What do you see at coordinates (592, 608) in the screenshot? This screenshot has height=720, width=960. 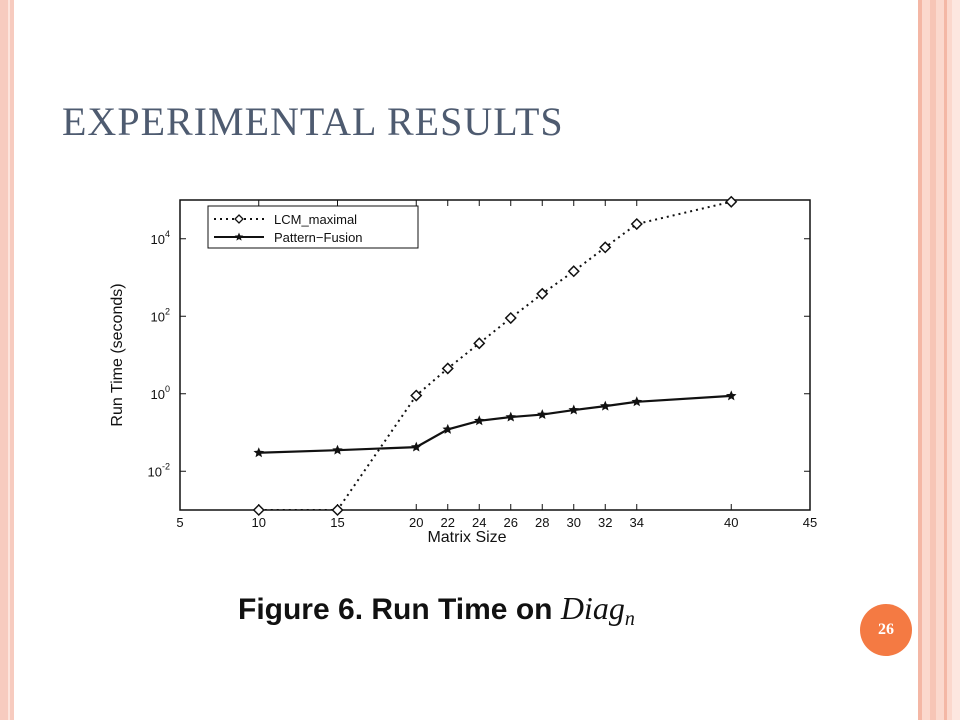 I see `caption-math-base: Diag` at bounding box center [592, 608].